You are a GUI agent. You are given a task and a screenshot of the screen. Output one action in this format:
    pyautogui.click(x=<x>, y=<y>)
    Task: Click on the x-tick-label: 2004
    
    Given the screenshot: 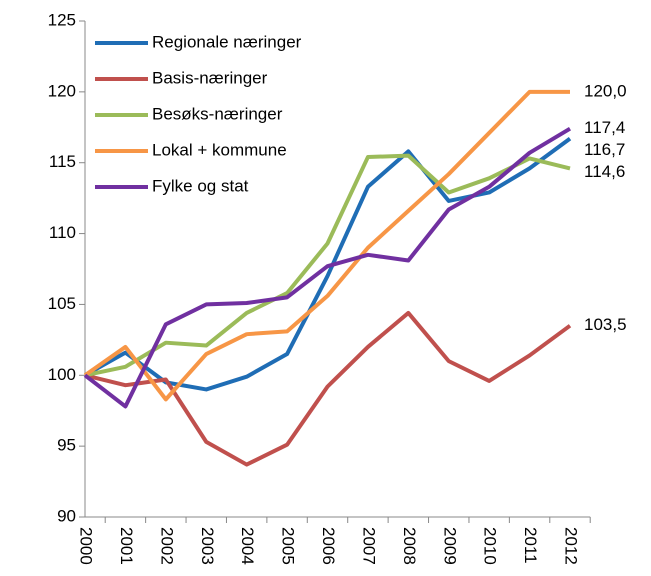 What is the action you would take?
    pyautogui.click(x=247, y=546)
    